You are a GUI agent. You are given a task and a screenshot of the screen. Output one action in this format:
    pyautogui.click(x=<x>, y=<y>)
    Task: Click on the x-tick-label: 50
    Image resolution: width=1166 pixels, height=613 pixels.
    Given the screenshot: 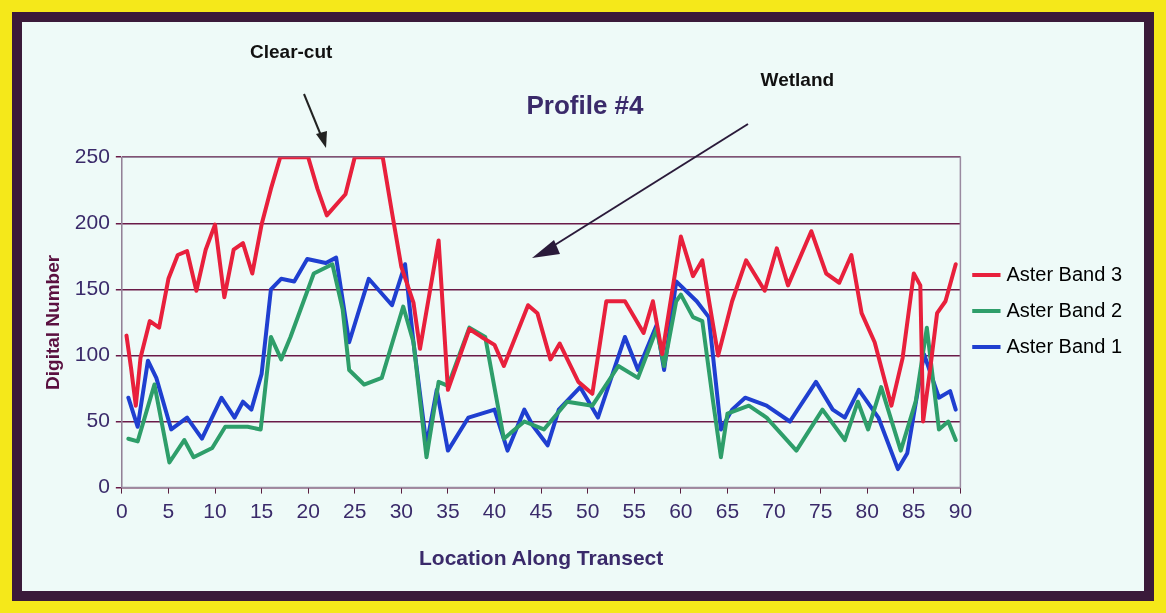 What is the action you would take?
    pyautogui.click(x=588, y=510)
    